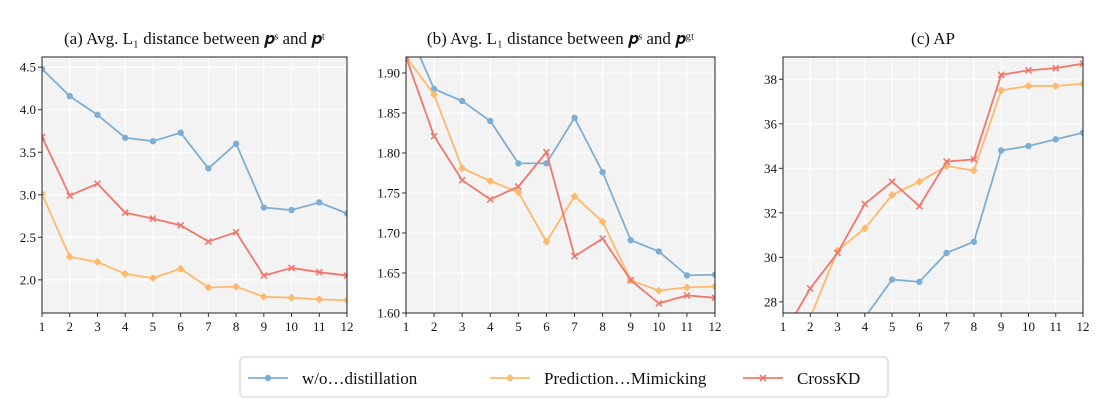  What do you see at coordinates (125, 326) in the screenshot?
I see `x-tick-label: 4` at bounding box center [125, 326].